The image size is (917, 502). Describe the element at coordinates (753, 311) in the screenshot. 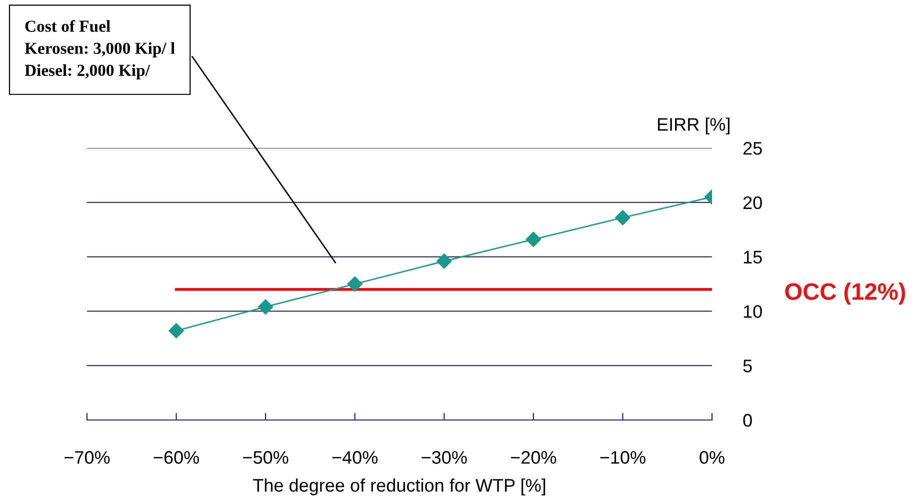

I see `y-tick-label: 10` at that location.